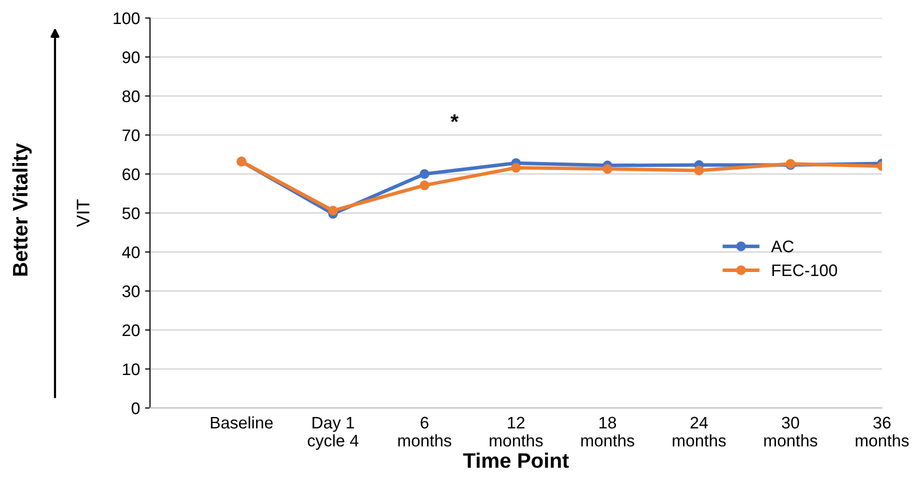  I want to click on y-tick-label: 50, so click(131, 213).